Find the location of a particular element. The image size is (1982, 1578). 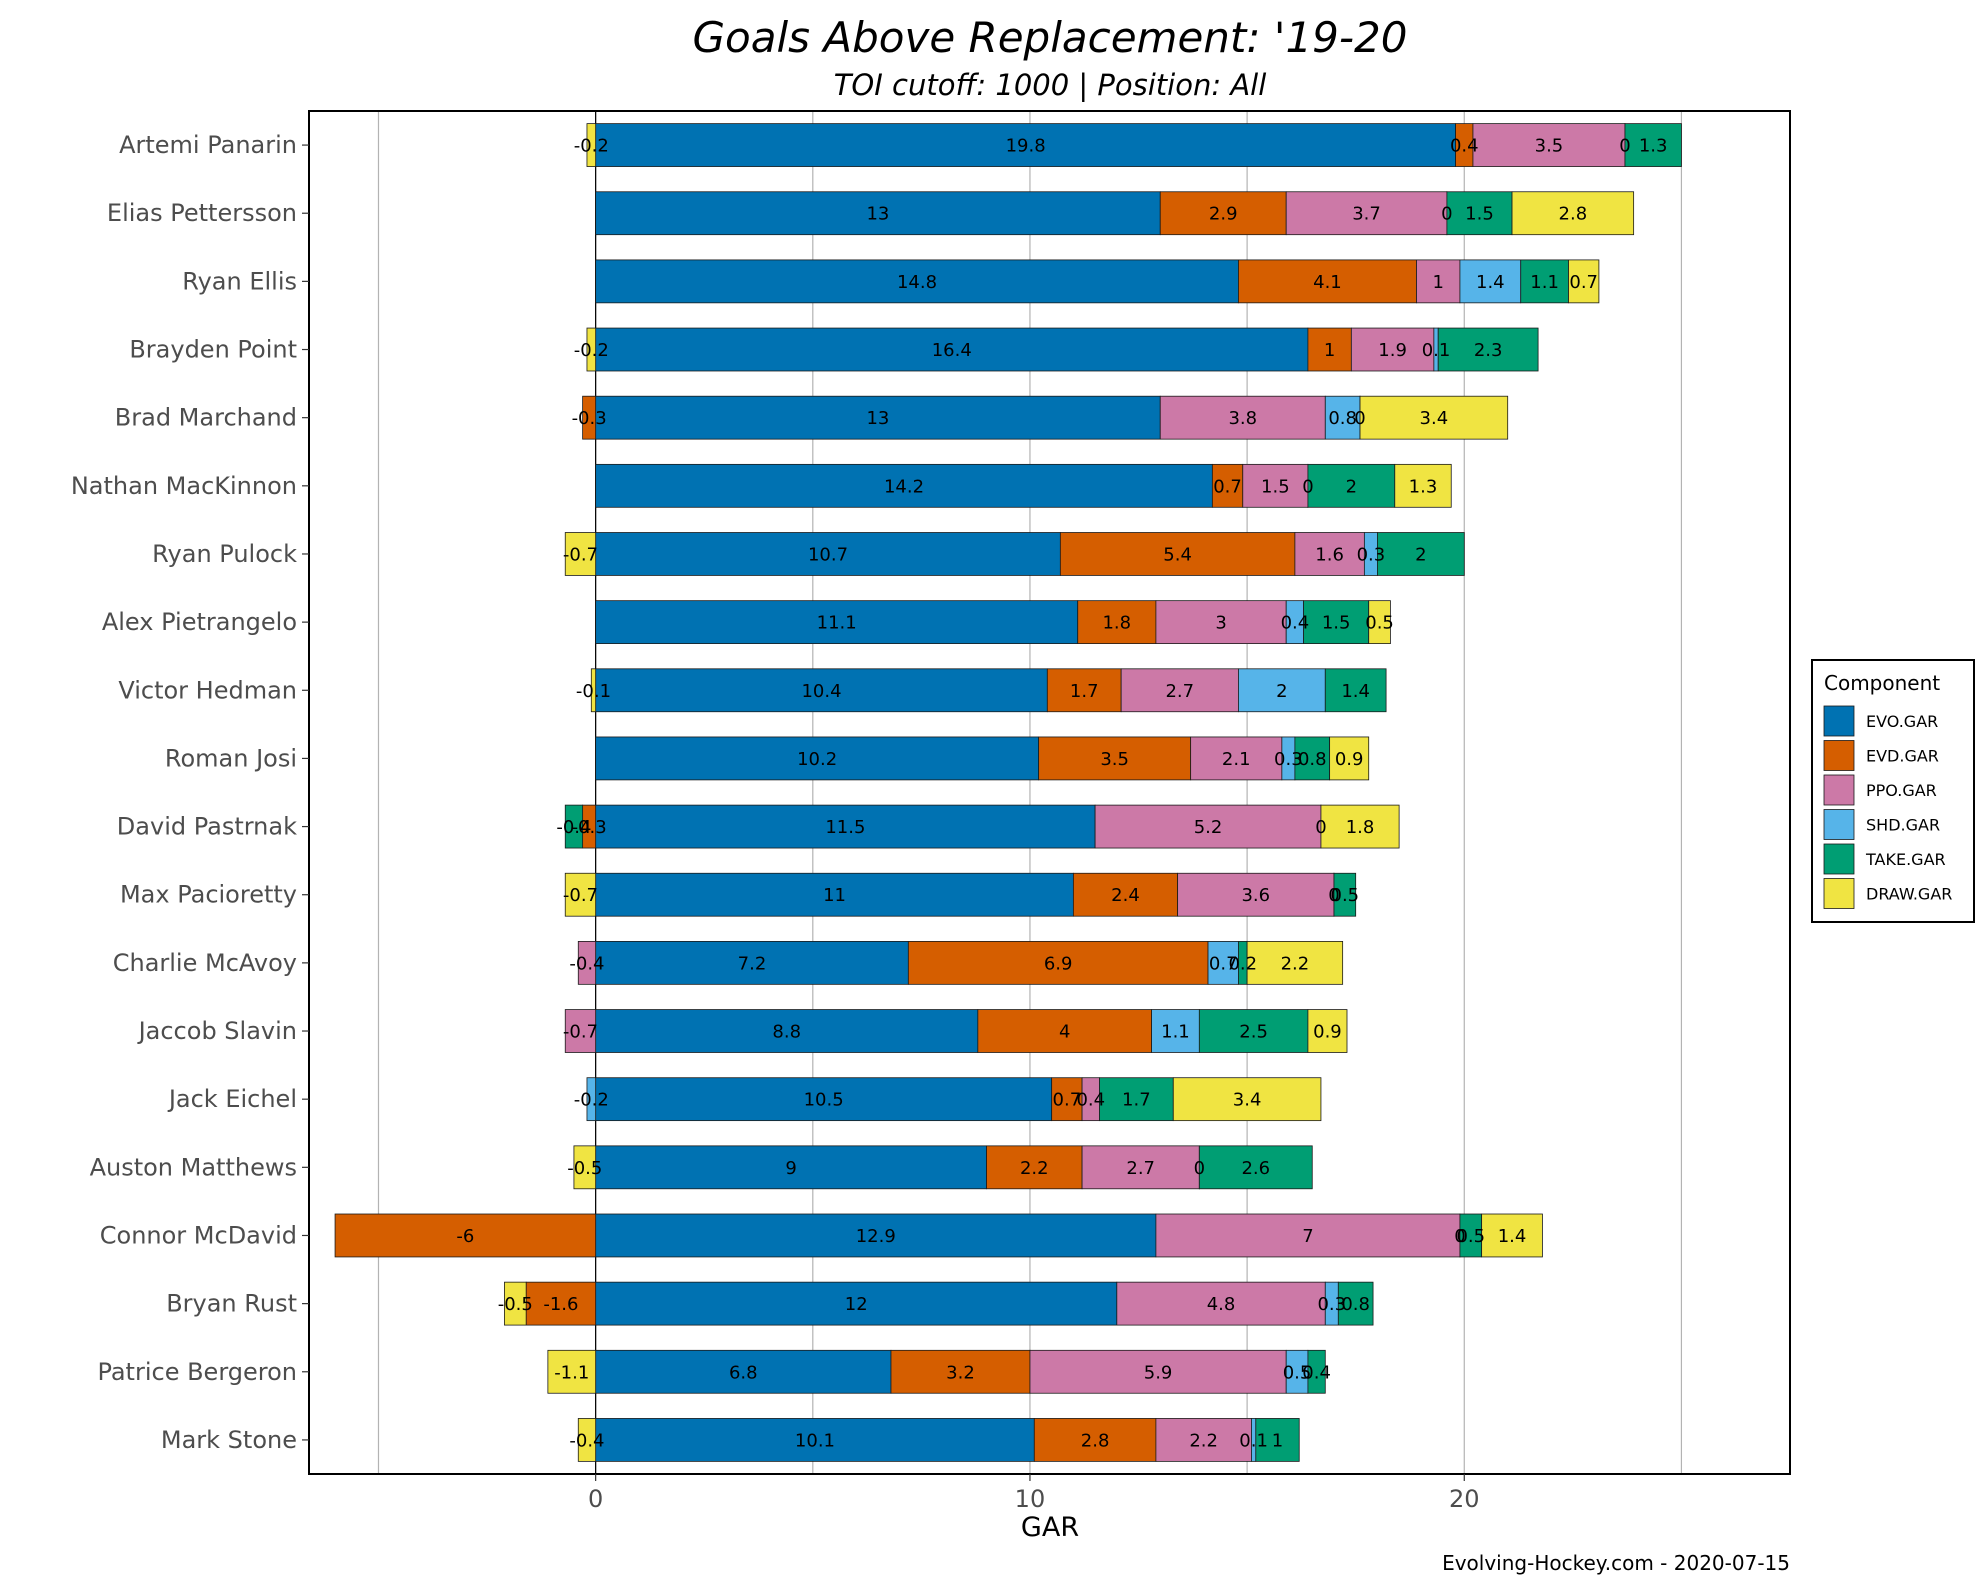

bar-value-label: 10.7 is located at coordinates (828, 554).